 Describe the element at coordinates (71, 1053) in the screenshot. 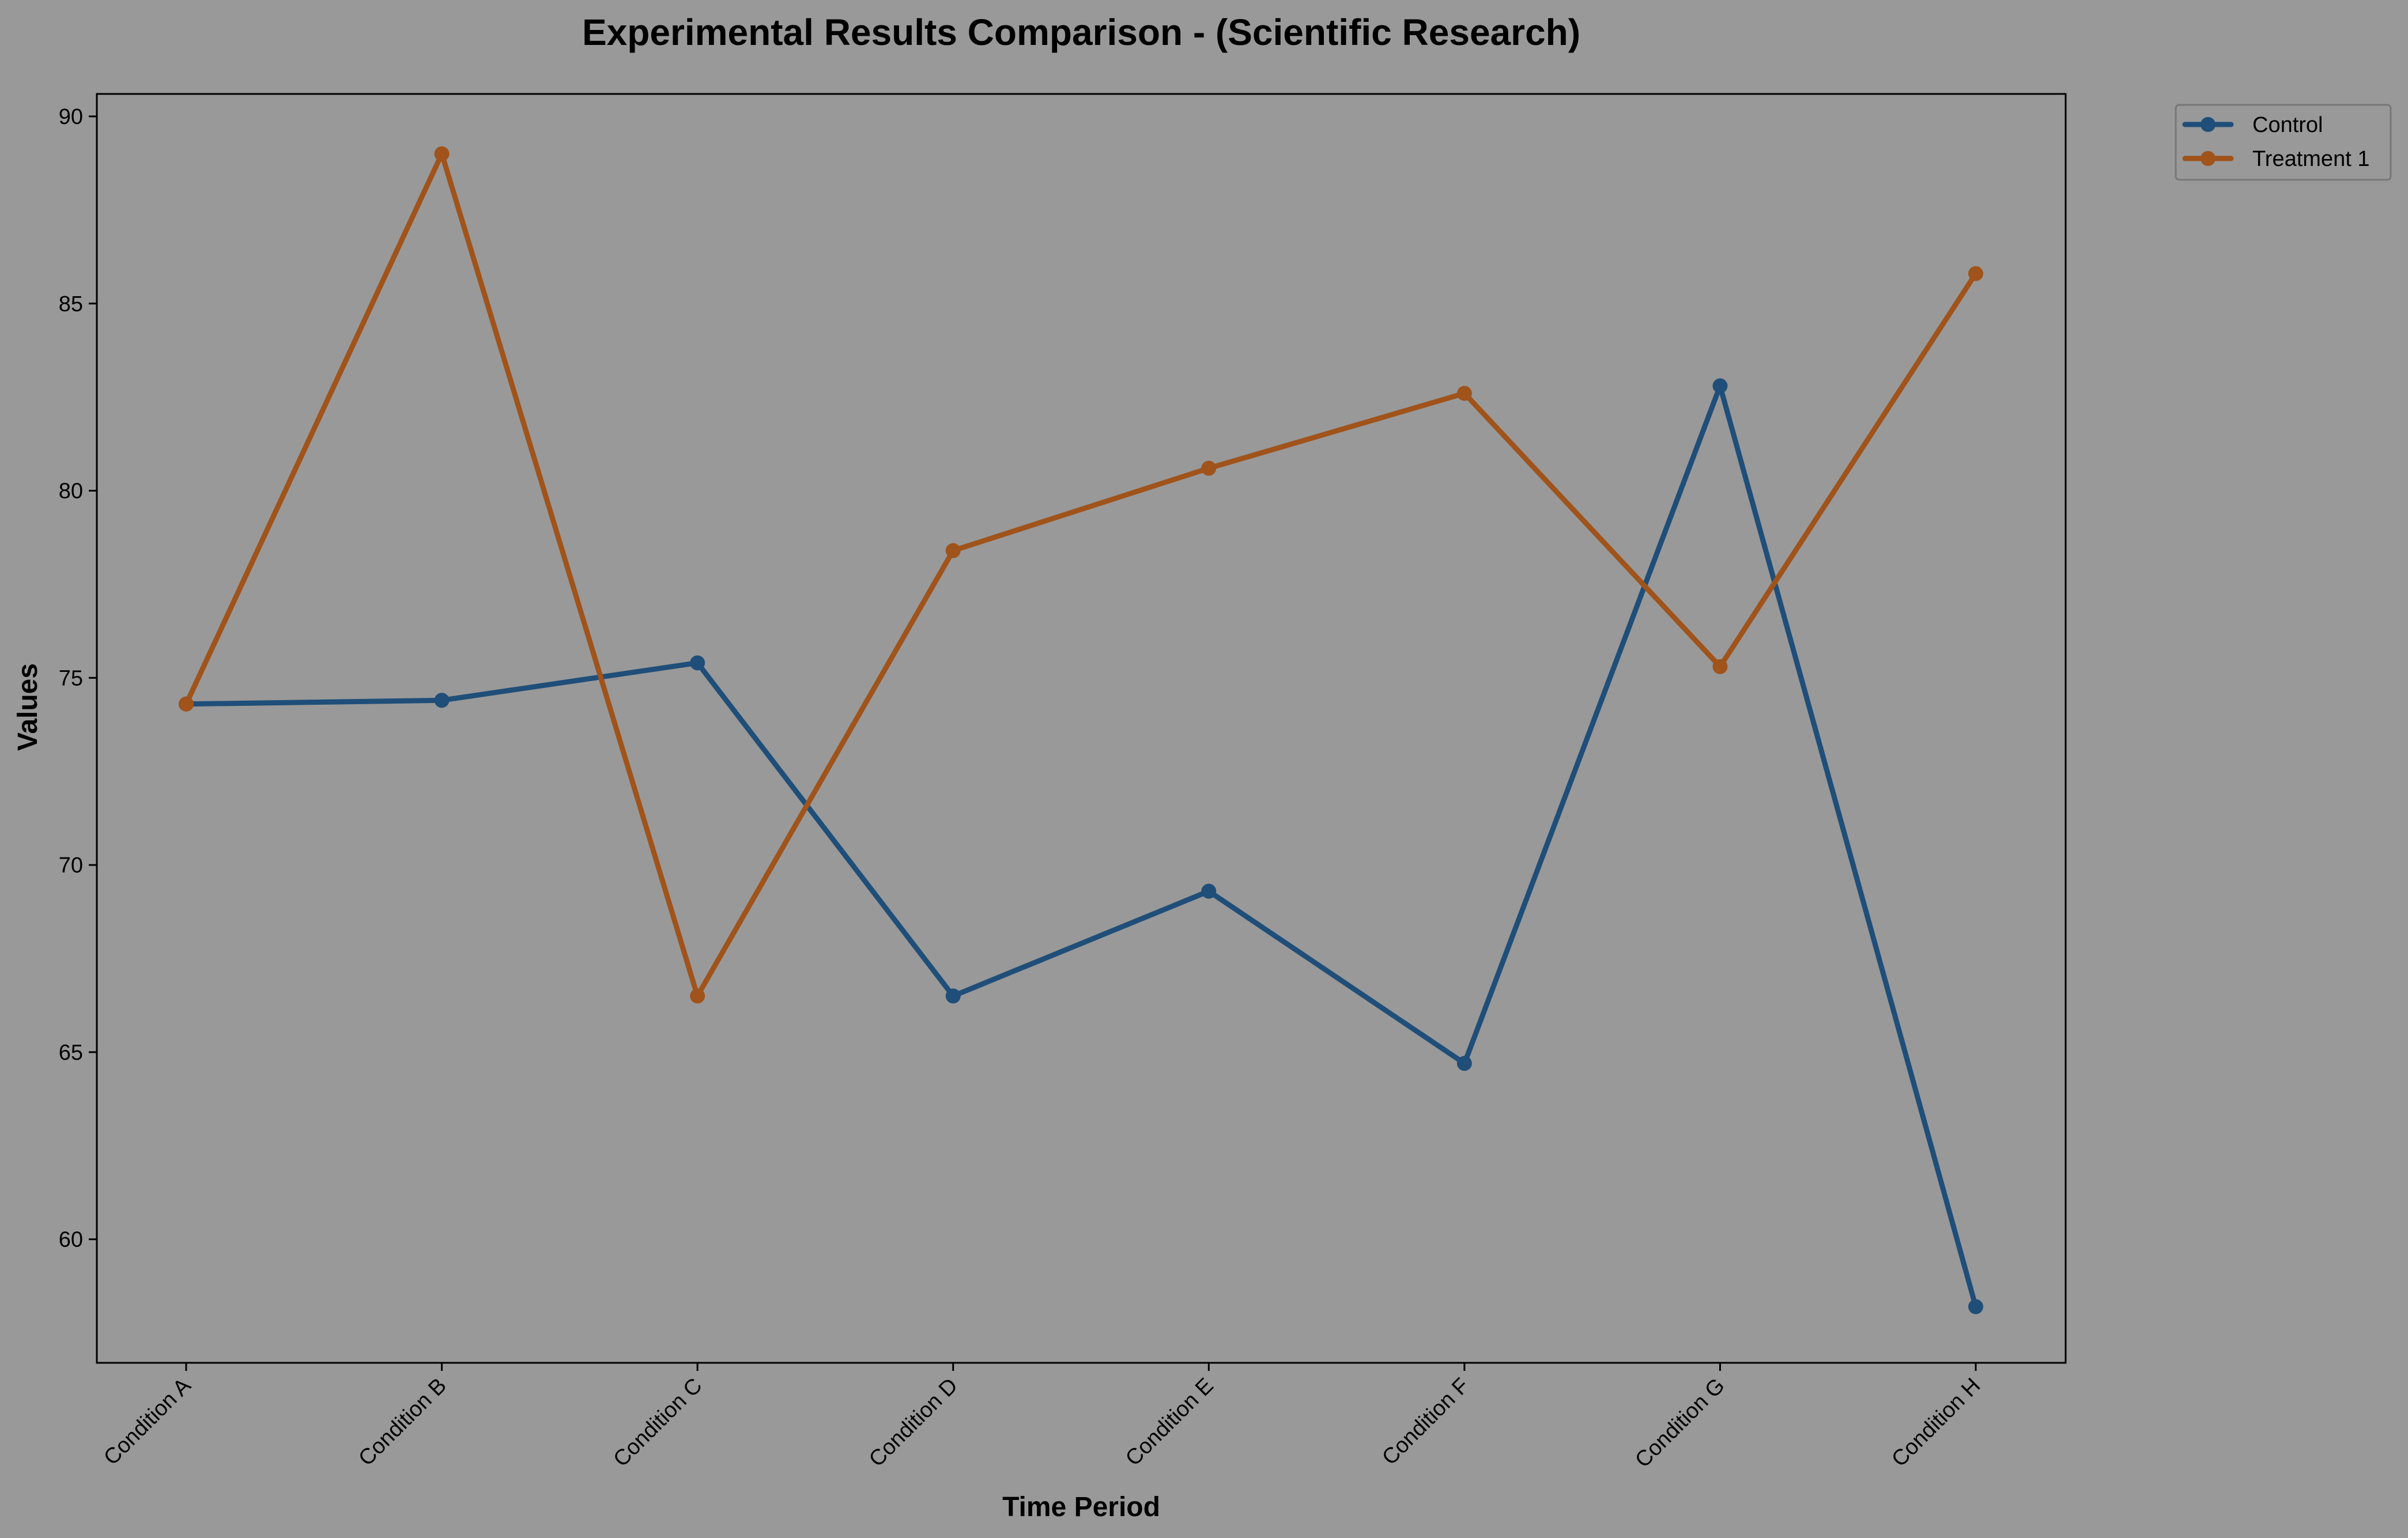

I see `y-tick-label: 65` at that location.